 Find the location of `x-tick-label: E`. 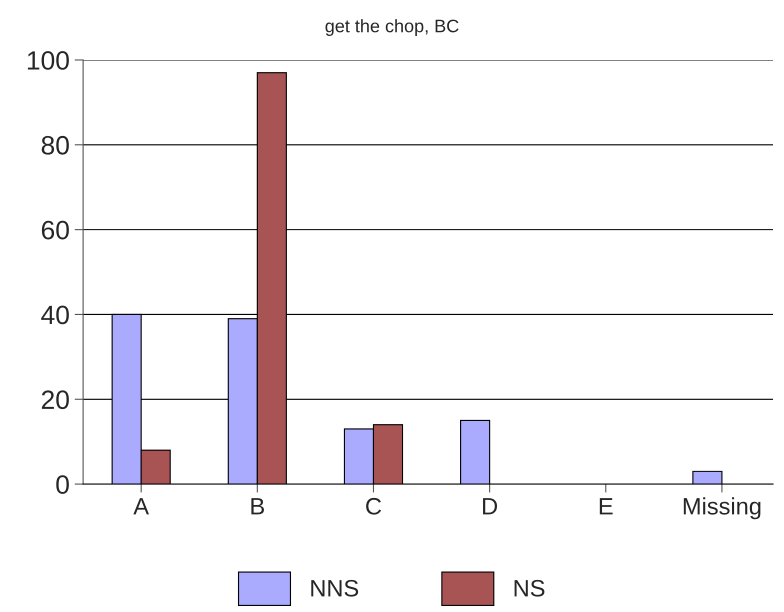

x-tick-label: E is located at coordinates (606, 506).